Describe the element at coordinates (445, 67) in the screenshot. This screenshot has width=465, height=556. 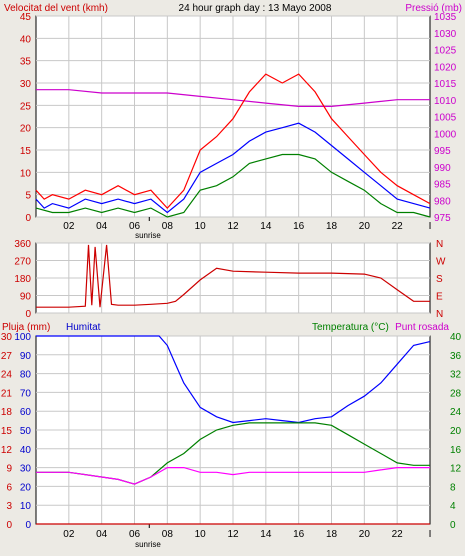
I see `pressure-ytick: 1020` at that location.